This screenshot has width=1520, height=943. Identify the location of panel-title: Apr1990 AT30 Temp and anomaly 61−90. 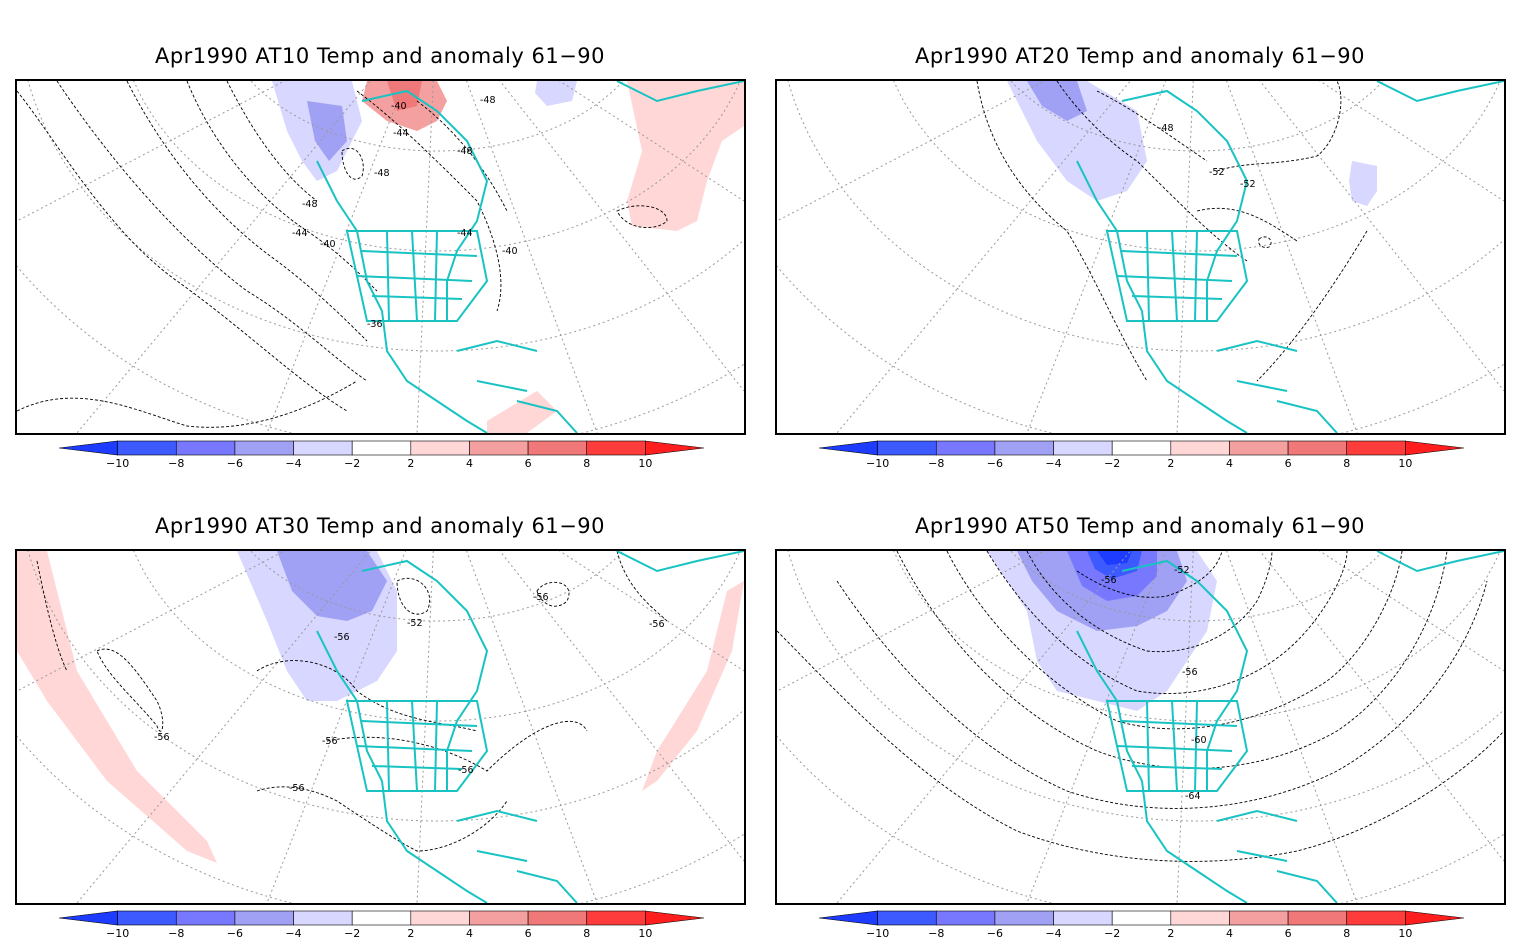
(380, 526).